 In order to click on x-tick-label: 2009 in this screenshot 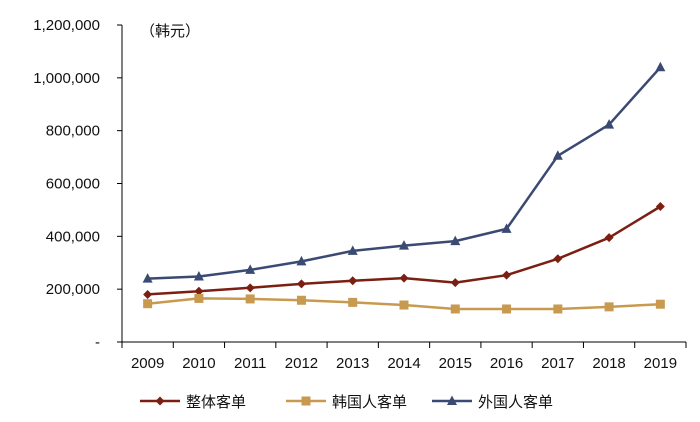, I will do `click(147, 363)`.